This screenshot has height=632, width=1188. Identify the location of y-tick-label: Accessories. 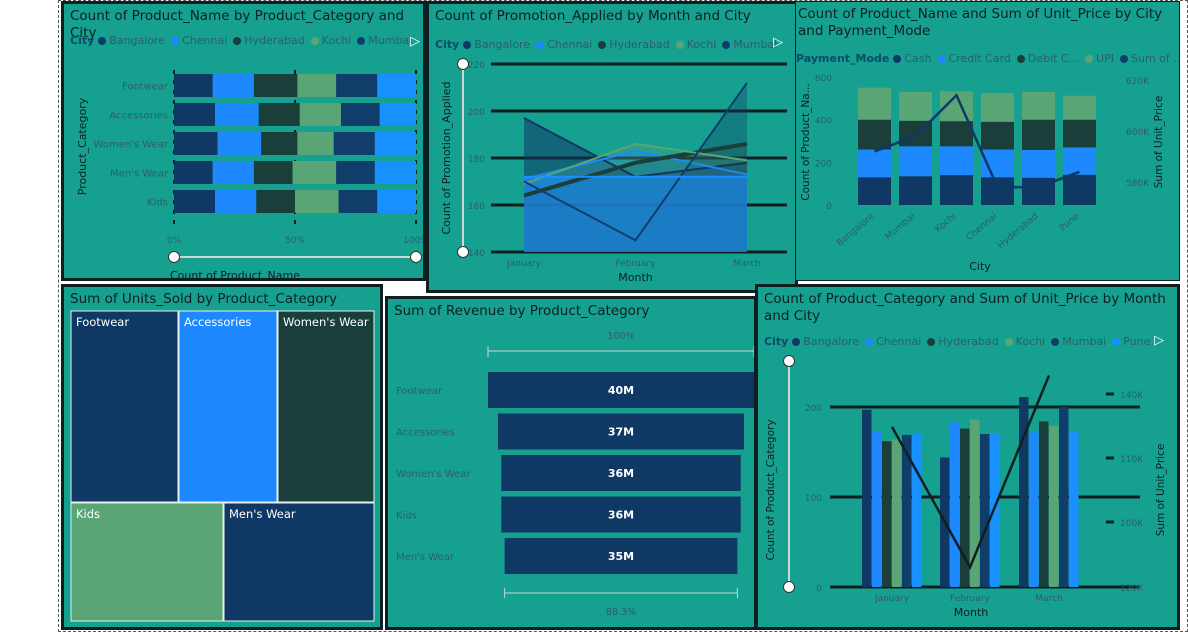
(138, 116).